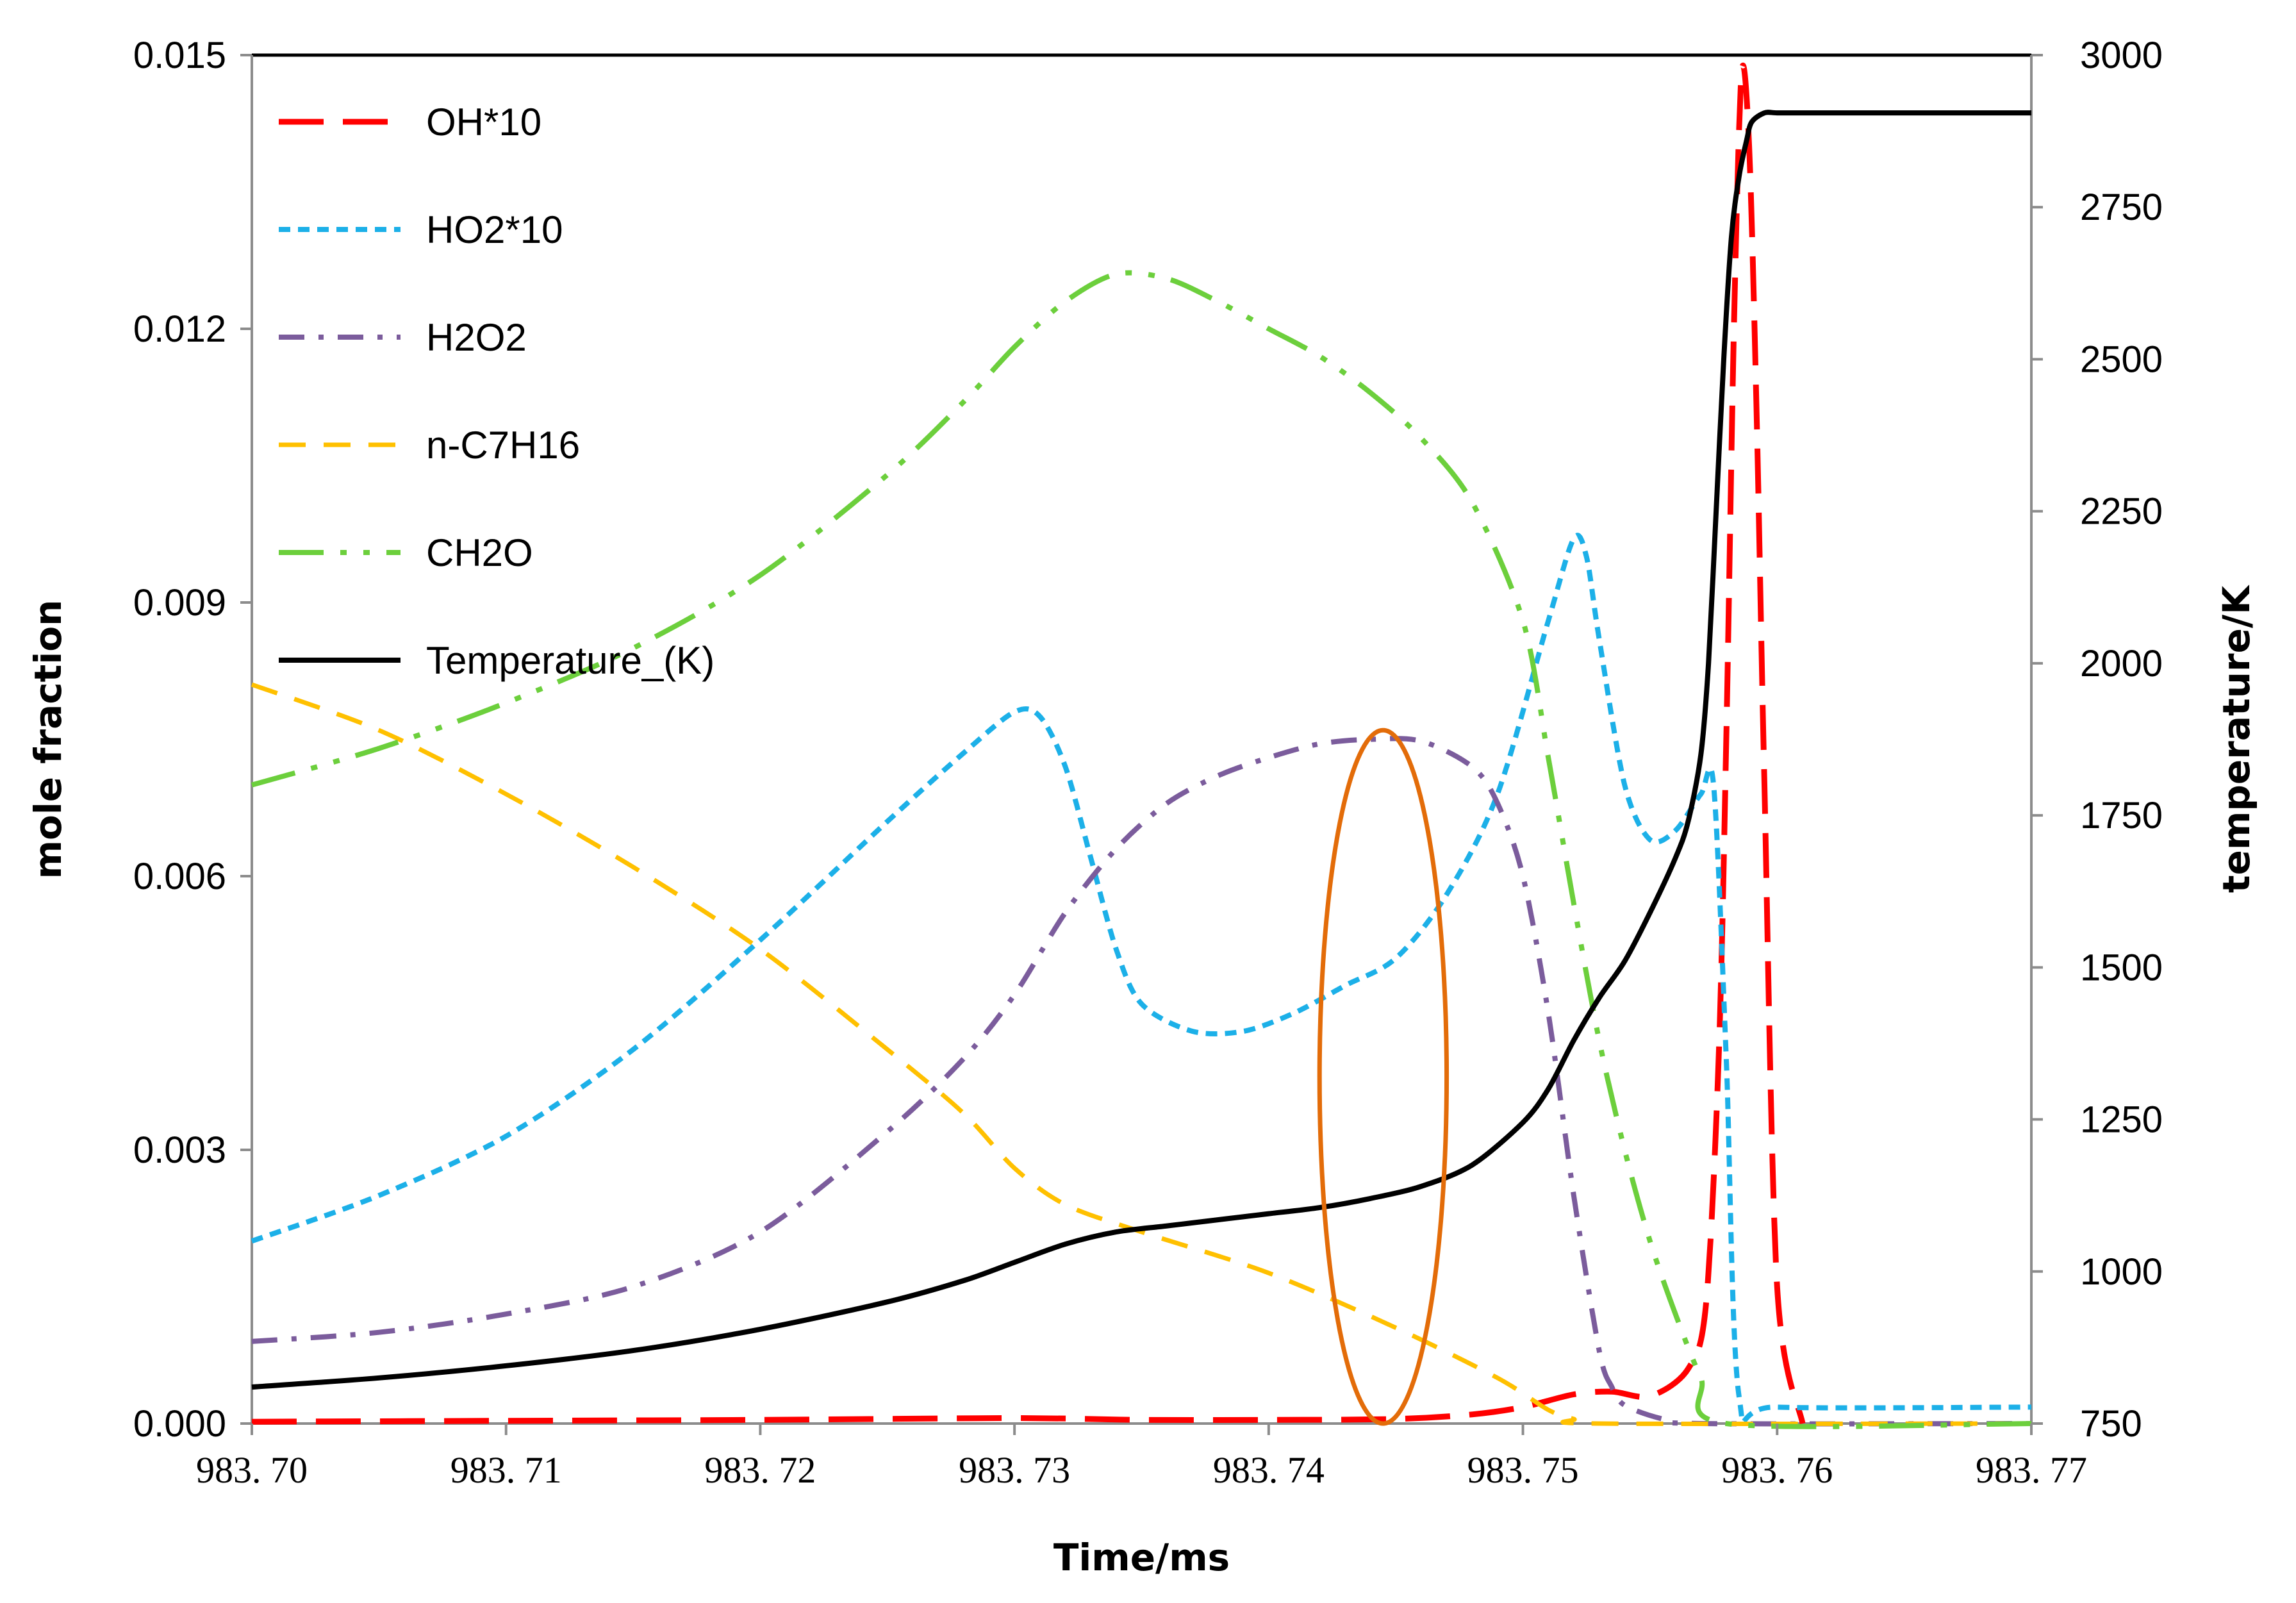  I want to click on x-tick-label: 983. 70, so click(252, 1470).